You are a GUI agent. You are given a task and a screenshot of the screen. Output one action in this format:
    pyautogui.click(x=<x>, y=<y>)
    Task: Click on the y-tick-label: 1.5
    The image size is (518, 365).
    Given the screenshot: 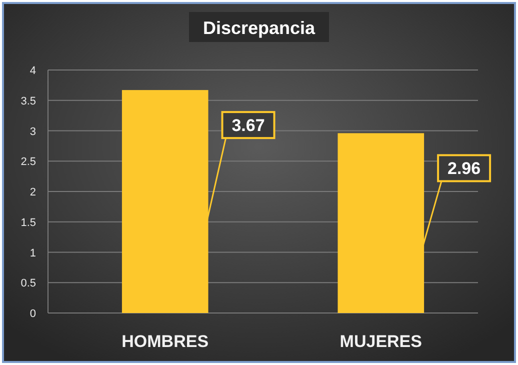 What is the action you would take?
    pyautogui.click(x=28, y=222)
    